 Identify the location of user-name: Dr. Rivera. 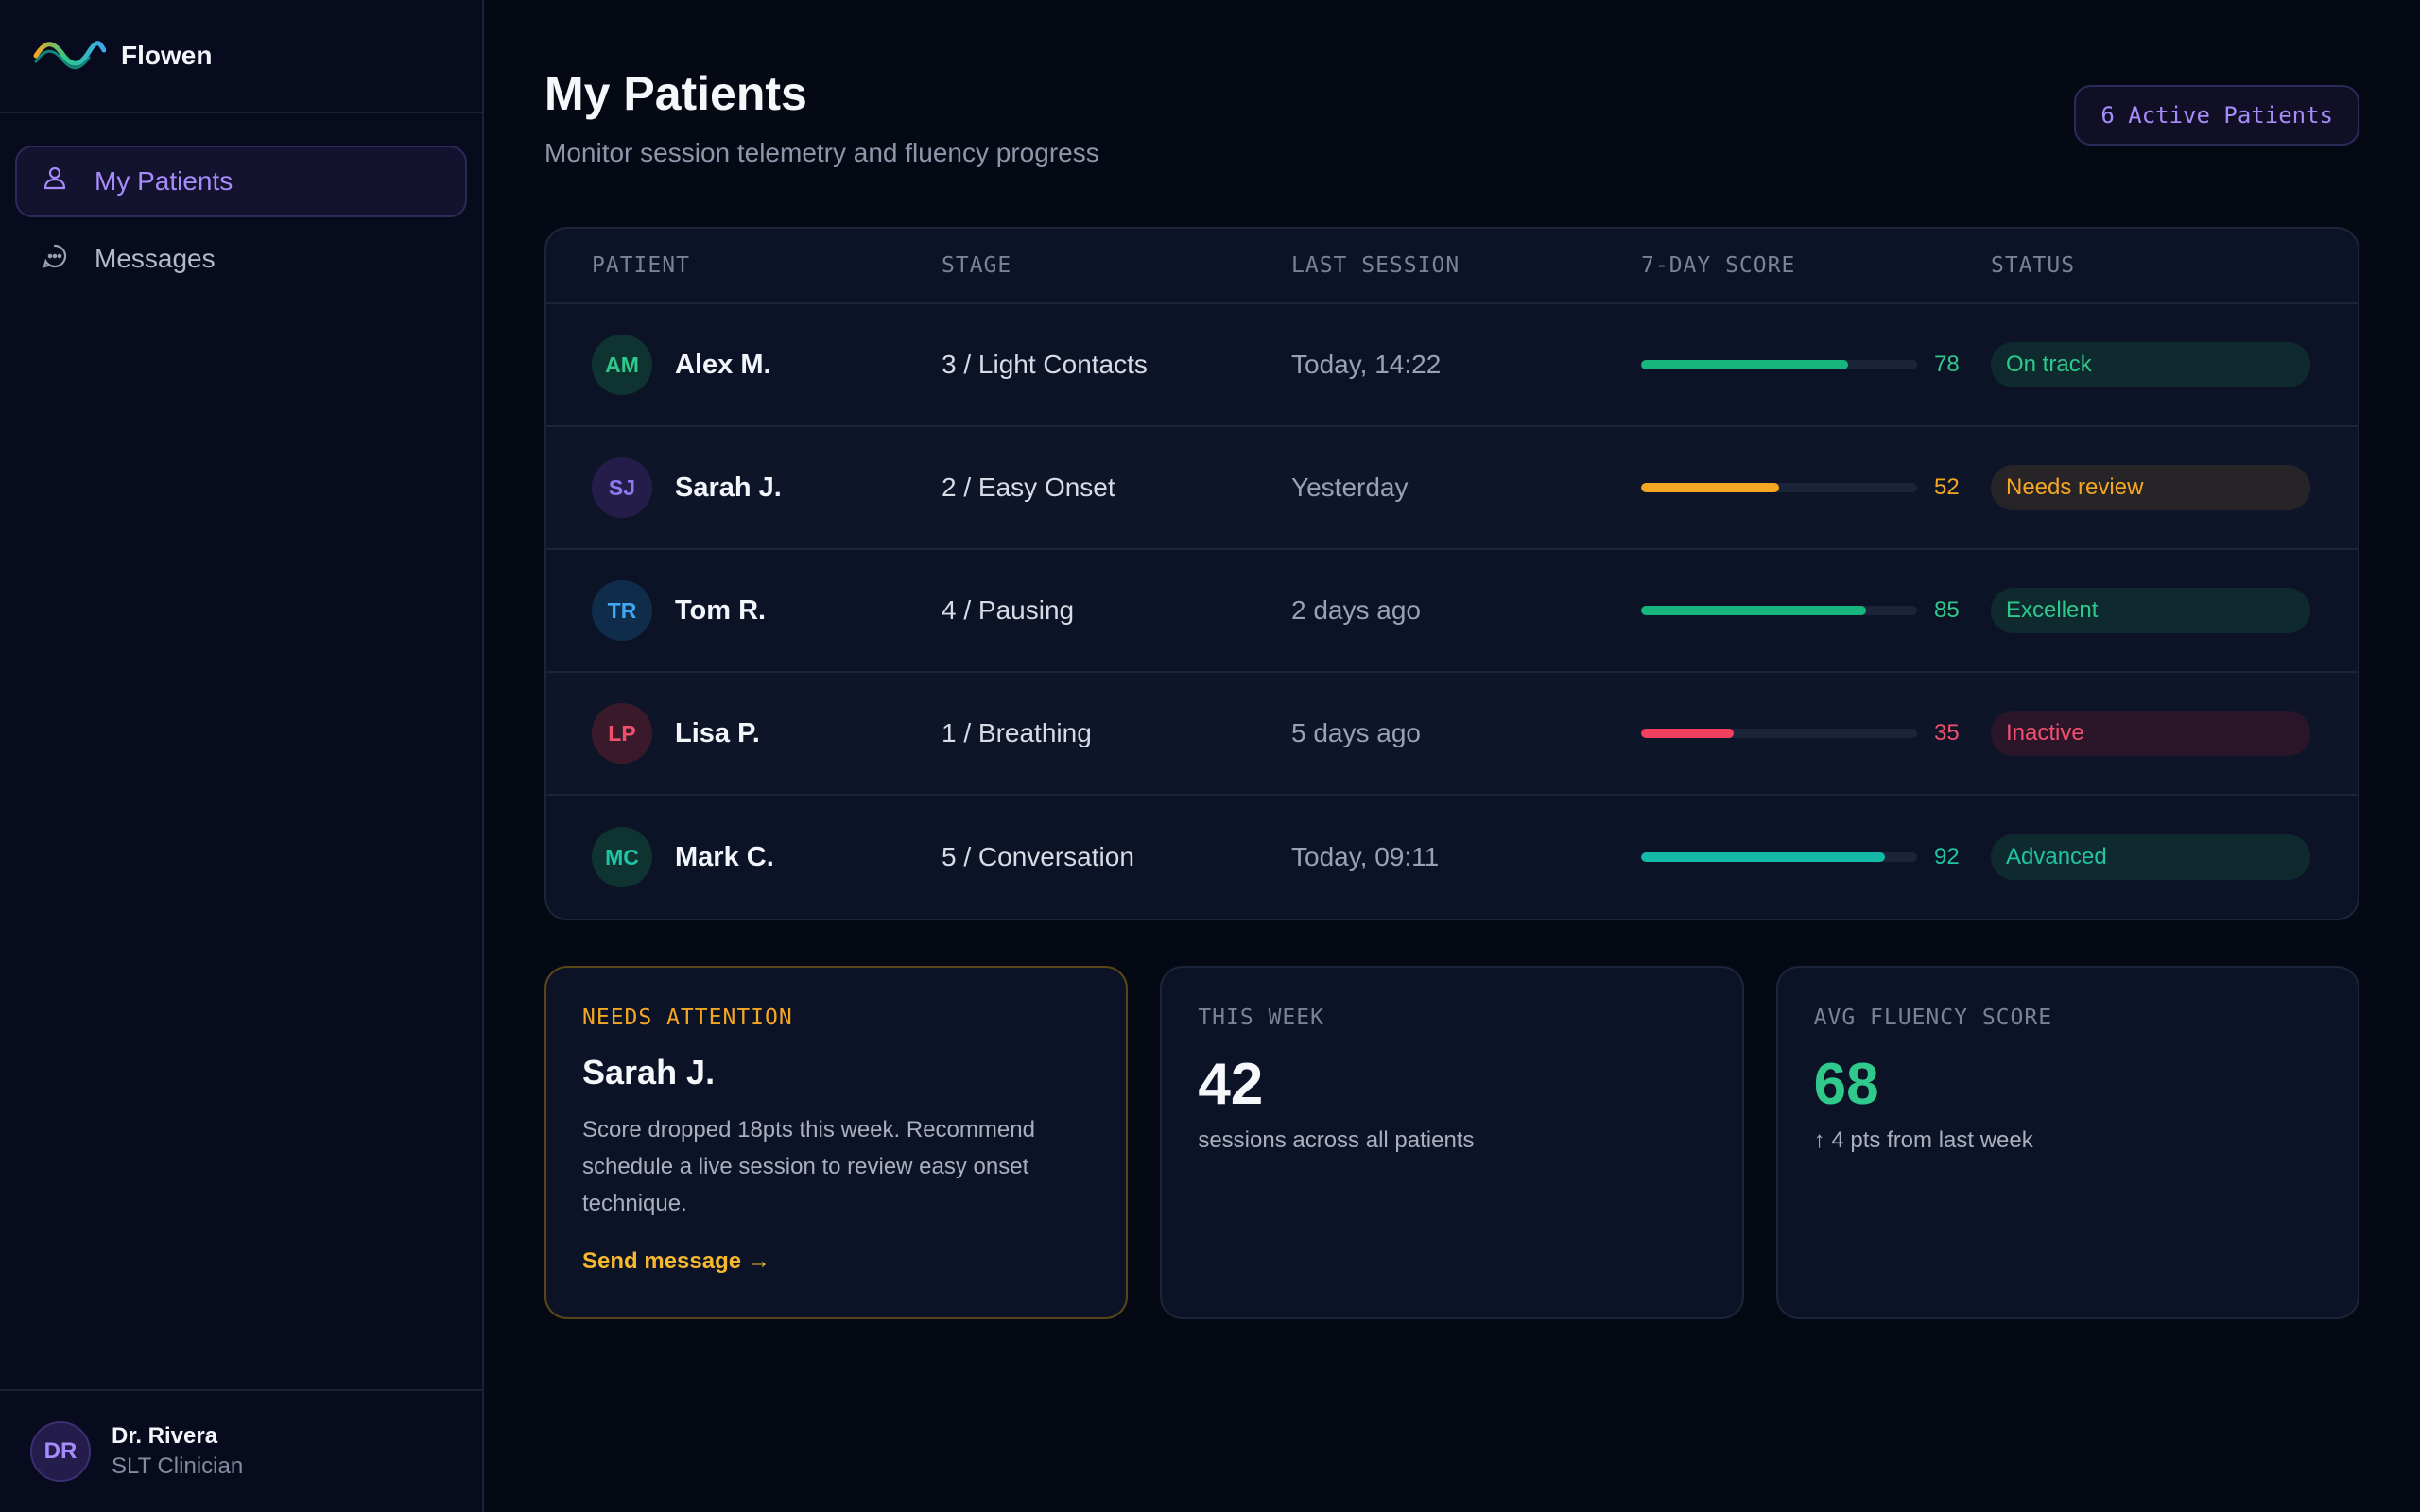
(165, 1436).